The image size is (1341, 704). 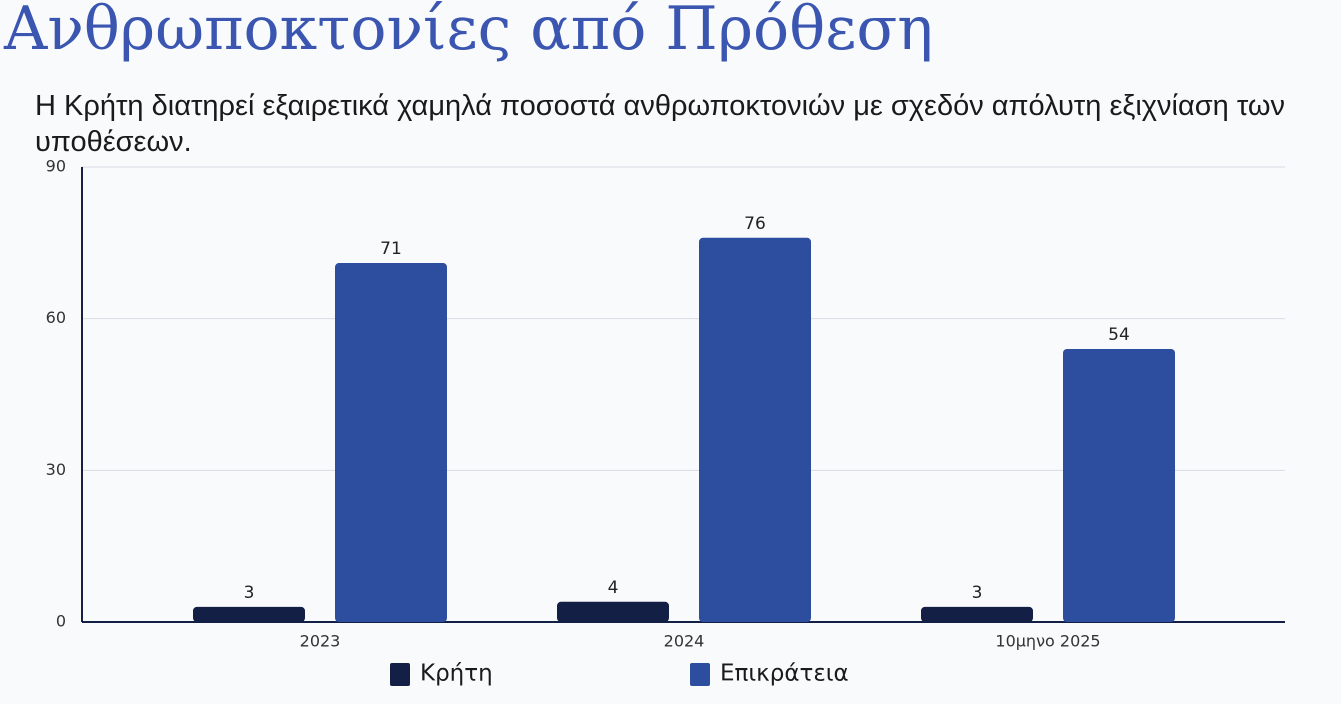 I want to click on x-tick-label: 2023, so click(x=320, y=641).